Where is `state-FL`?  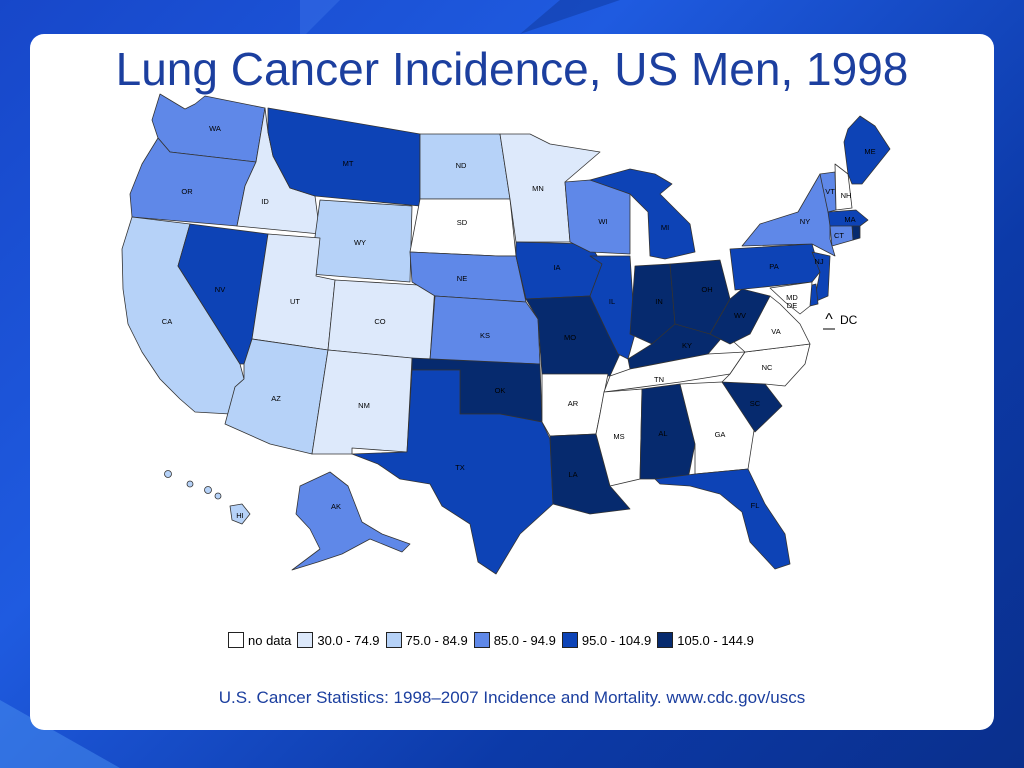
state-FL is located at coordinates (722, 519).